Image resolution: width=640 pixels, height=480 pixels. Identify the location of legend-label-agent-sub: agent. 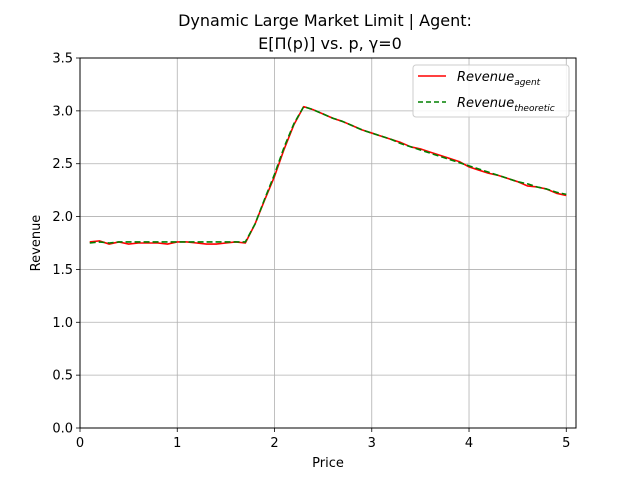
(527, 83).